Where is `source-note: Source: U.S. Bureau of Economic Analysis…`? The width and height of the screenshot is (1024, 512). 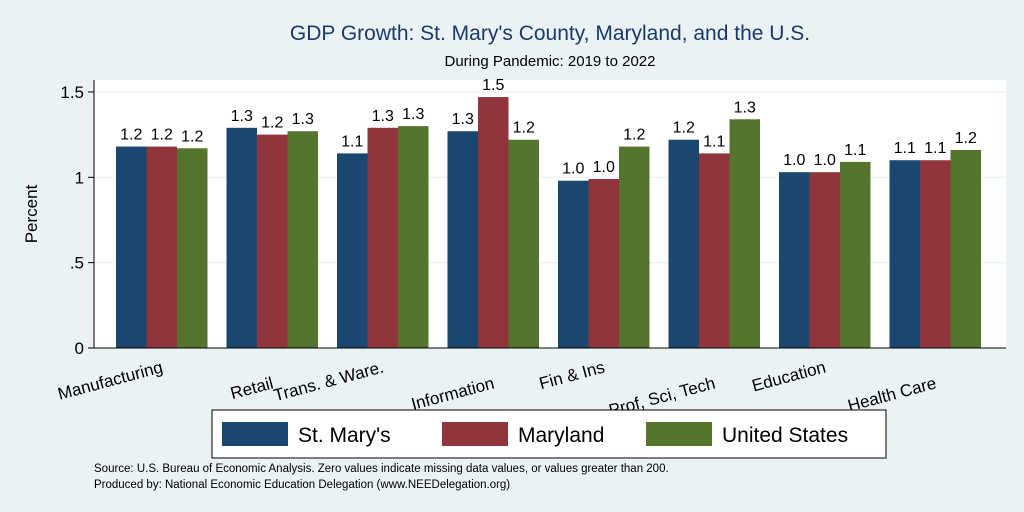
source-note: Source: U.S. Bureau of Economic Analysis… is located at coordinates (381, 469).